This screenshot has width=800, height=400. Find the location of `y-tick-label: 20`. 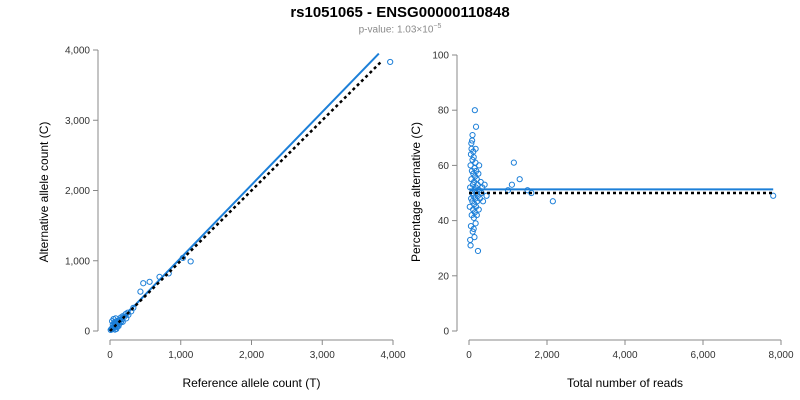

y-tick-label: 20 is located at coordinates (444, 276).